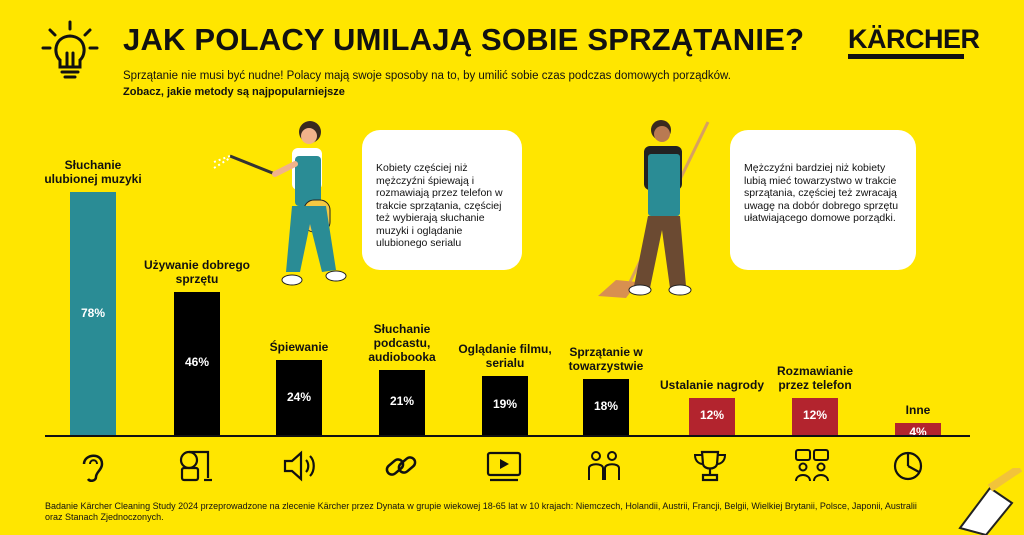 The height and width of the screenshot is (535, 1024). I want to click on bar-value-label: 21%, so click(402, 401).